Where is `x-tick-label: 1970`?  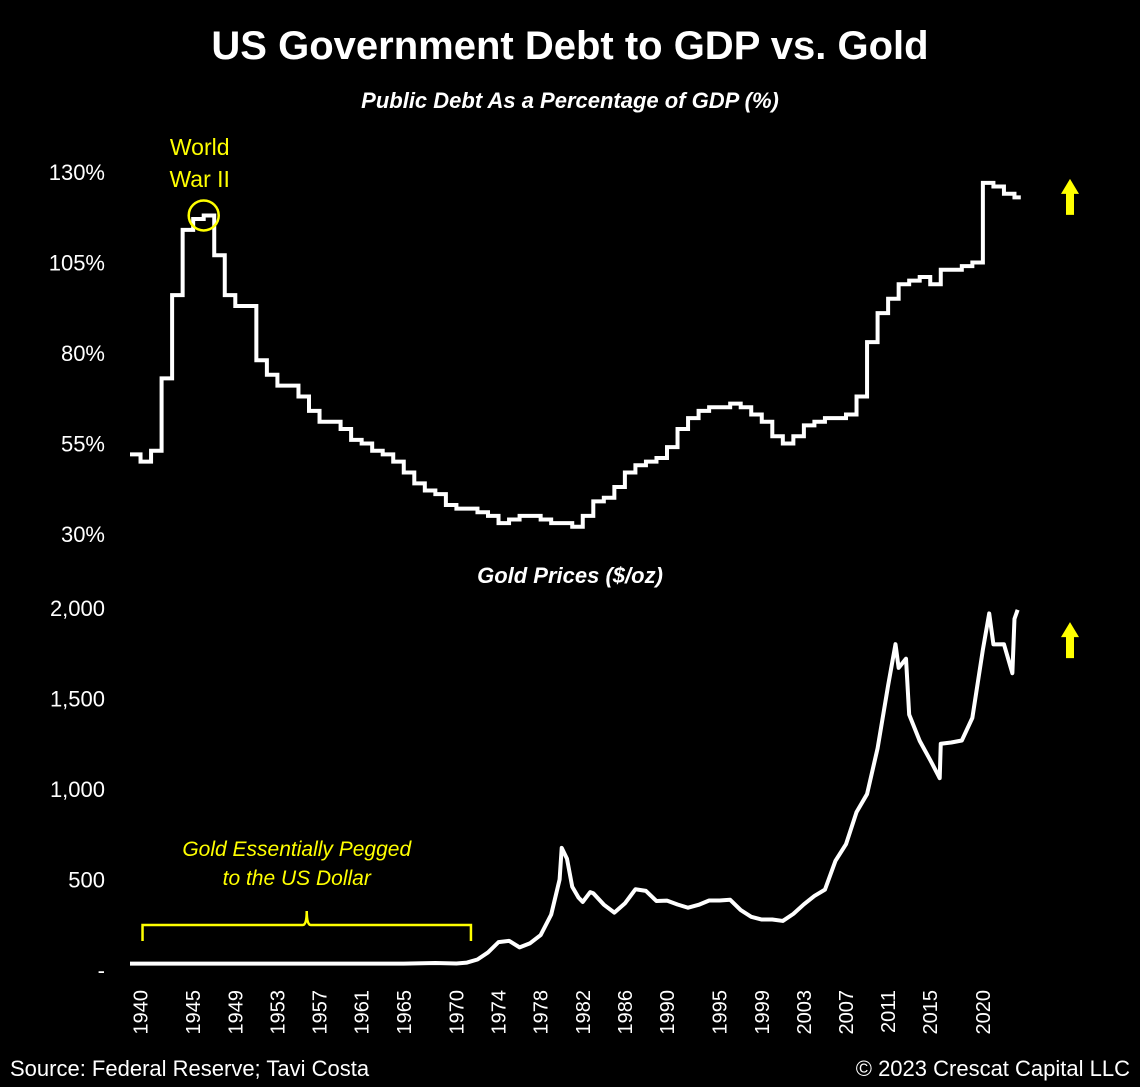
x-tick-label: 1970 is located at coordinates (457, 1012).